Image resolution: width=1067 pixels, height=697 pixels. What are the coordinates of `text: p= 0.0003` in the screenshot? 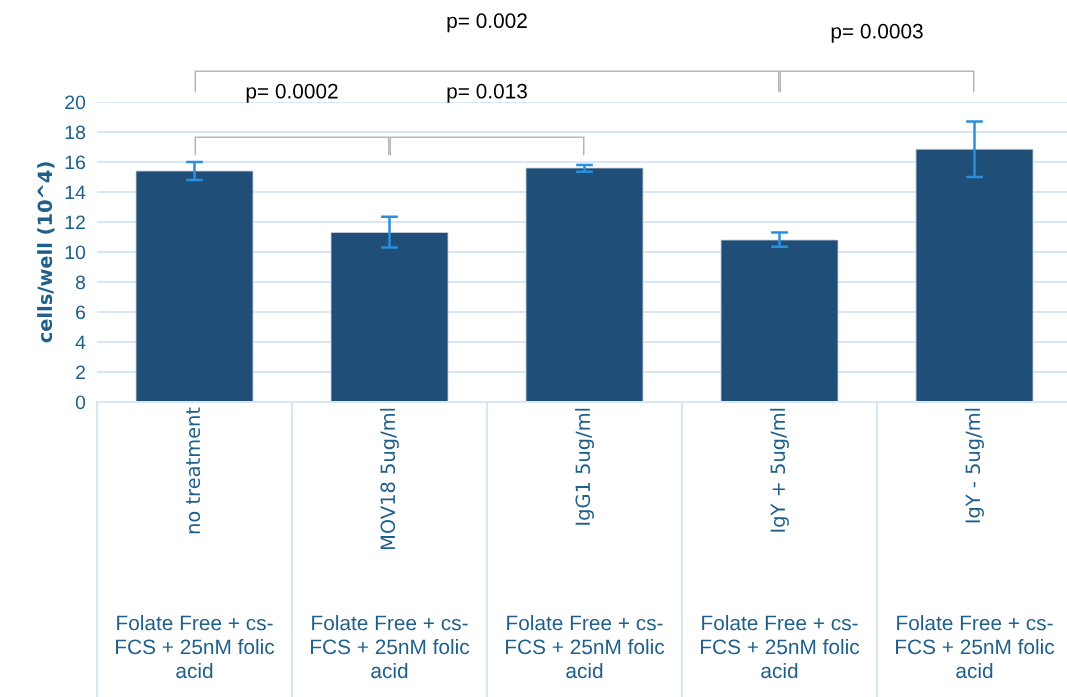 It's located at (877, 33).